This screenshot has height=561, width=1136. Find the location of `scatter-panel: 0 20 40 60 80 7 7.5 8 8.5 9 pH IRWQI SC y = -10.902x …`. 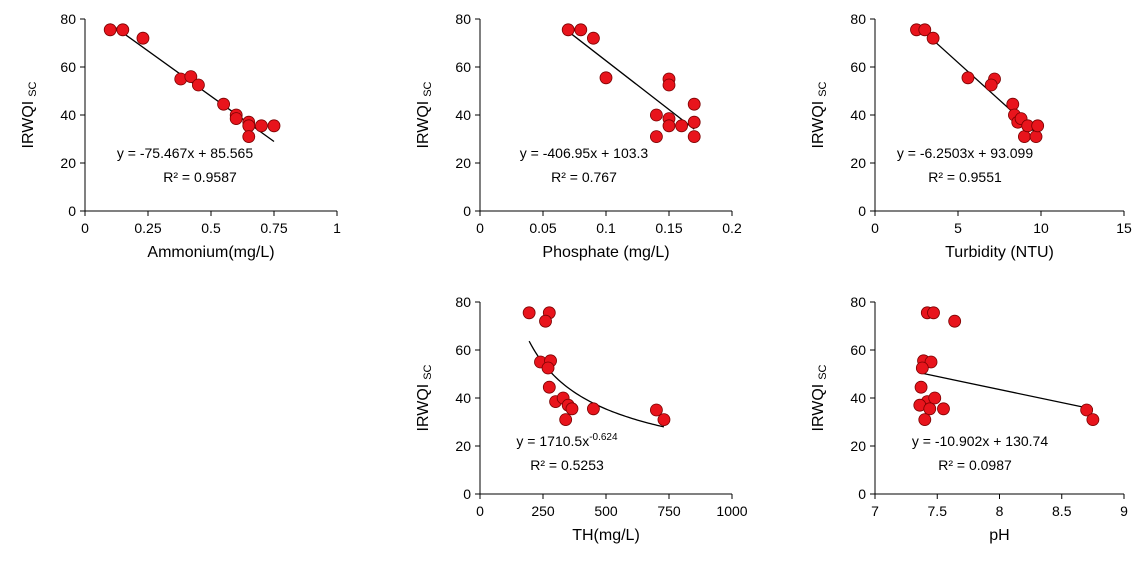

scatter-panel: 0 20 40 60 80 7 7.5 8 8.5 9 pH IRWQI SC y = -10.902x … is located at coordinates (969, 419).